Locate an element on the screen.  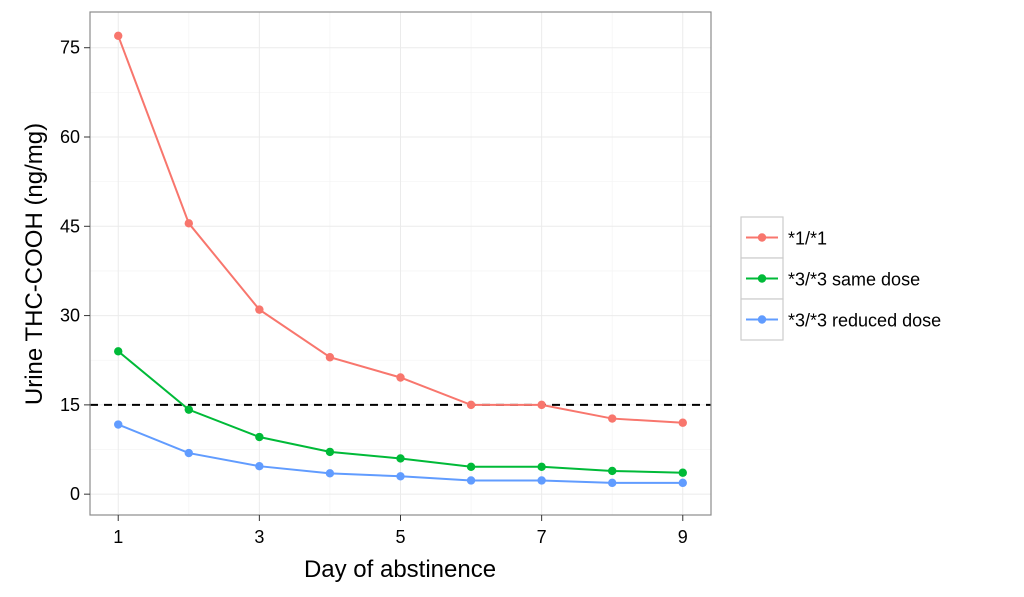
data-point-s2-x7 is located at coordinates (541, 466).